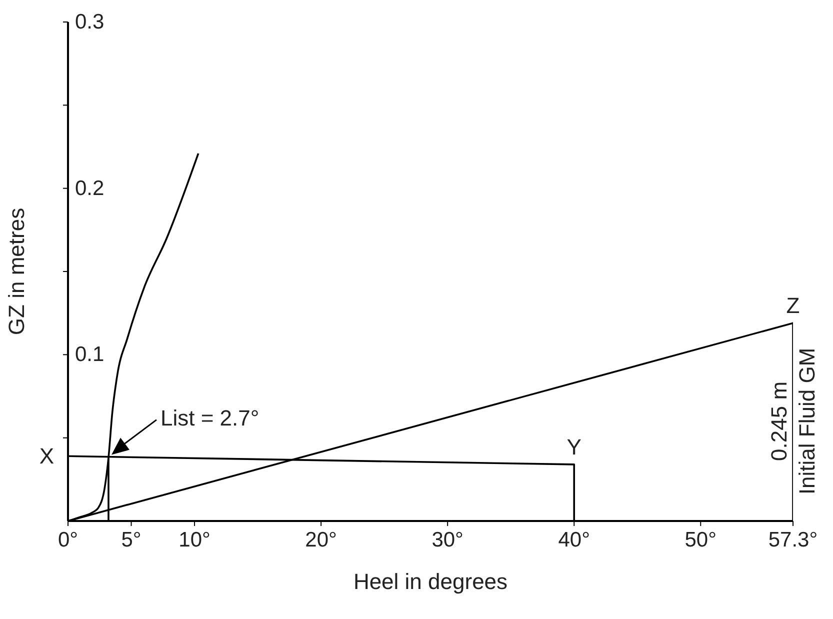 The height and width of the screenshot is (619, 833). What do you see at coordinates (194, 540) in the screenshot?
I see `x-tick-label: 10°` at bounding box center [194, 540].